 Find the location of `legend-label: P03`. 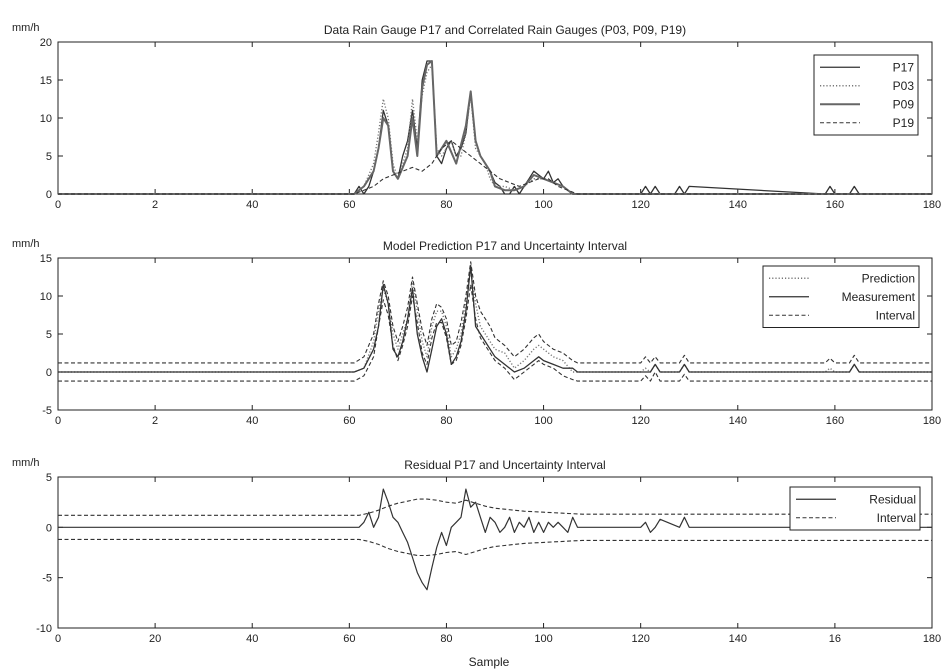

legend-label: P03 is located at coordinates (904, 86).